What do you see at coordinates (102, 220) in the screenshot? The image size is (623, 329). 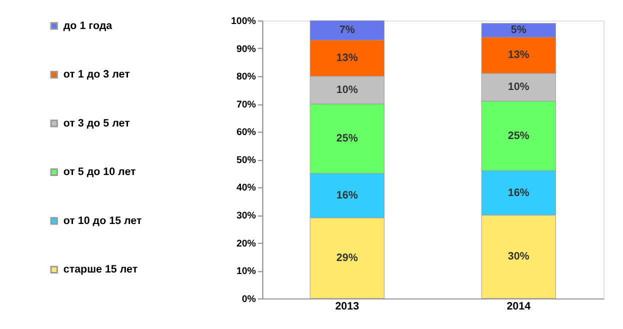 I see `legend-label: от 10 до 15 лет` at bounding box center [102, 220].